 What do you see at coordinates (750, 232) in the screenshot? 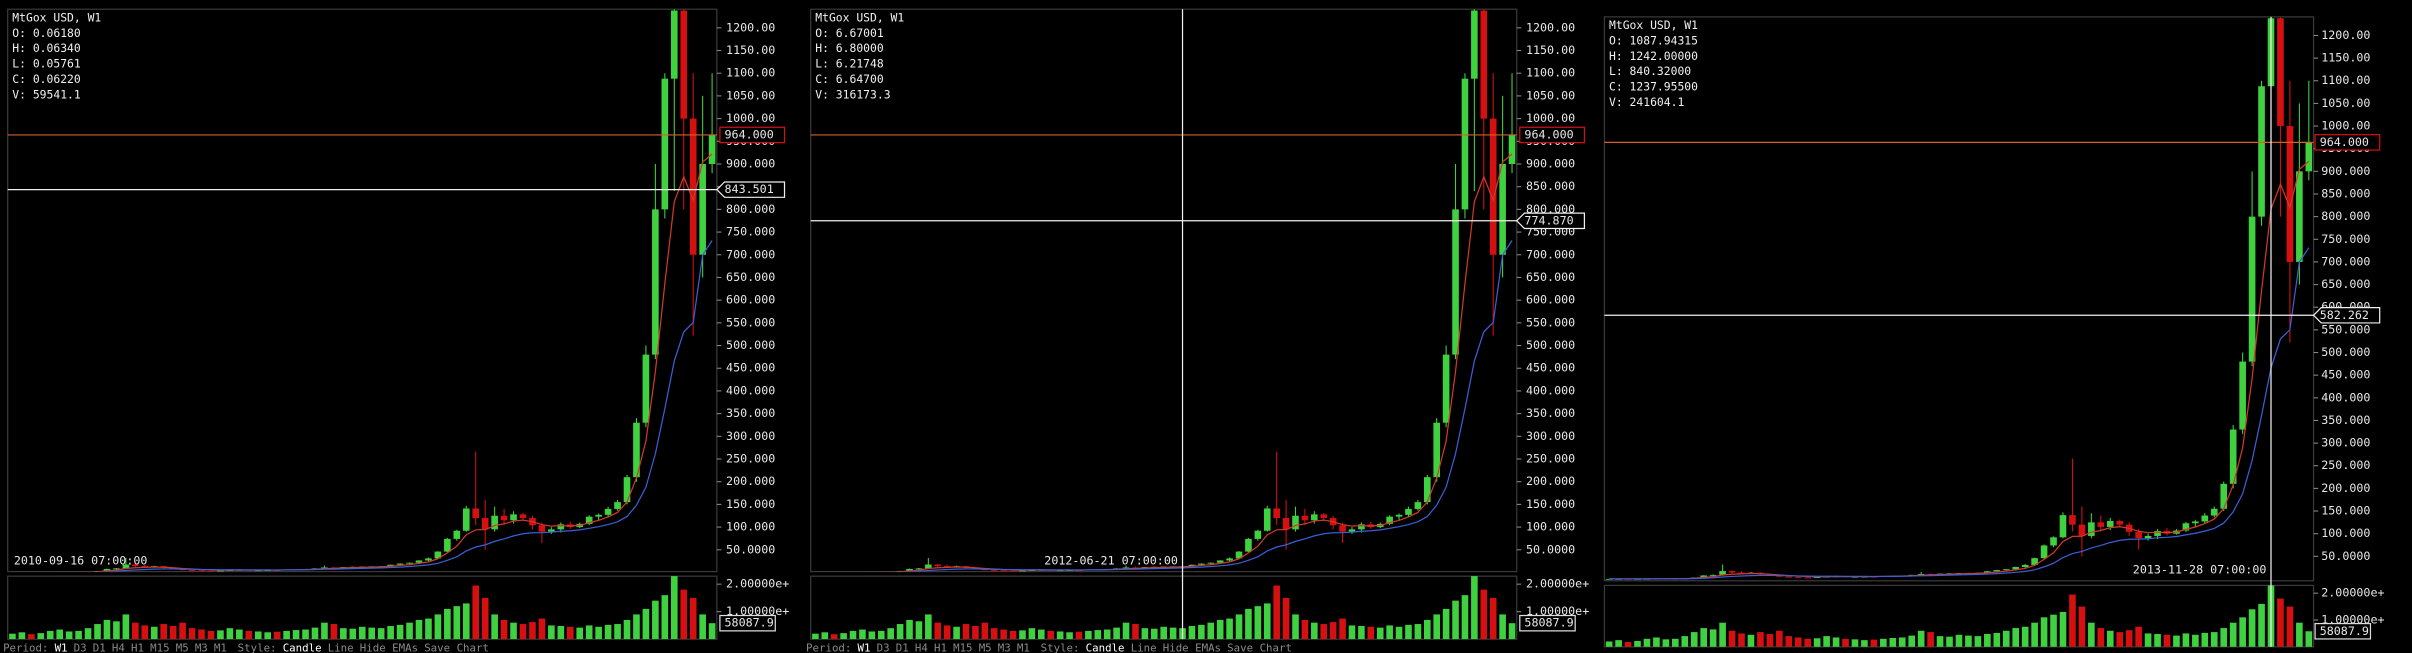
I see `y-tick-label: 750.000` at bounding box center [750, 232].